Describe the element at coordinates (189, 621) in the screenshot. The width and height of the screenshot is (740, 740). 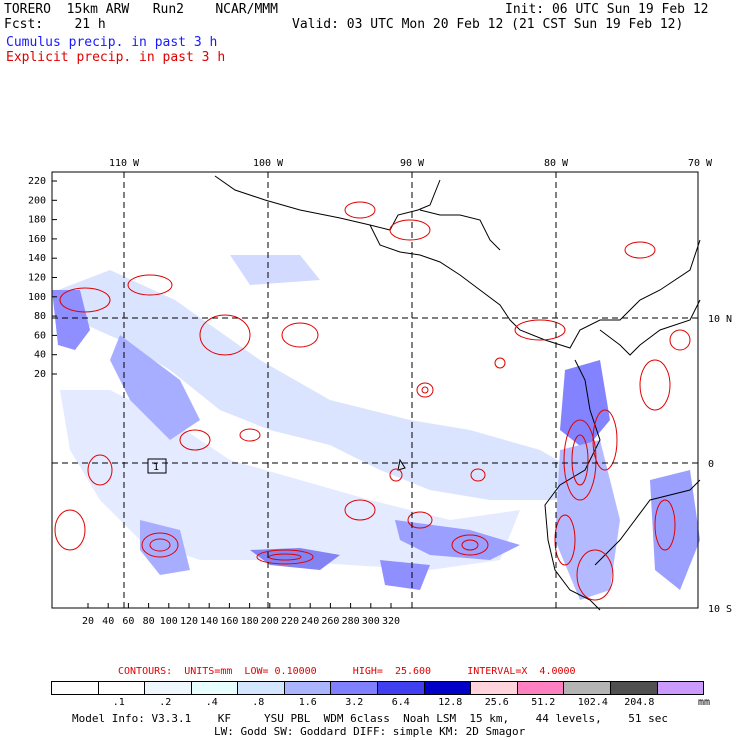
I see `x-tick-label: 120` at that location.